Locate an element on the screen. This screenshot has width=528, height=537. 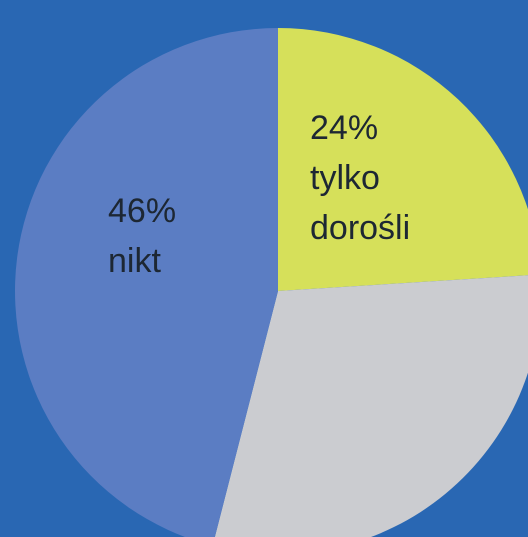
slice-label-line: dorośli is located at coordinates (360, 228).